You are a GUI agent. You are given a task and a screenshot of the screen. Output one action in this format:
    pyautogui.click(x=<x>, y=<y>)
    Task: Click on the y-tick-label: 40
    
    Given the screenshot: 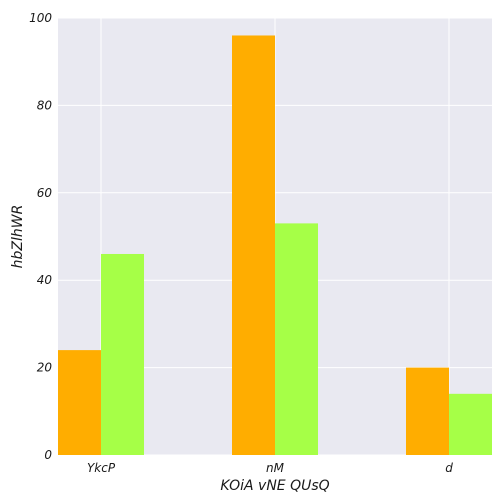 What is the action you would take?
    pyautogui.click(x=45, y=280)
    